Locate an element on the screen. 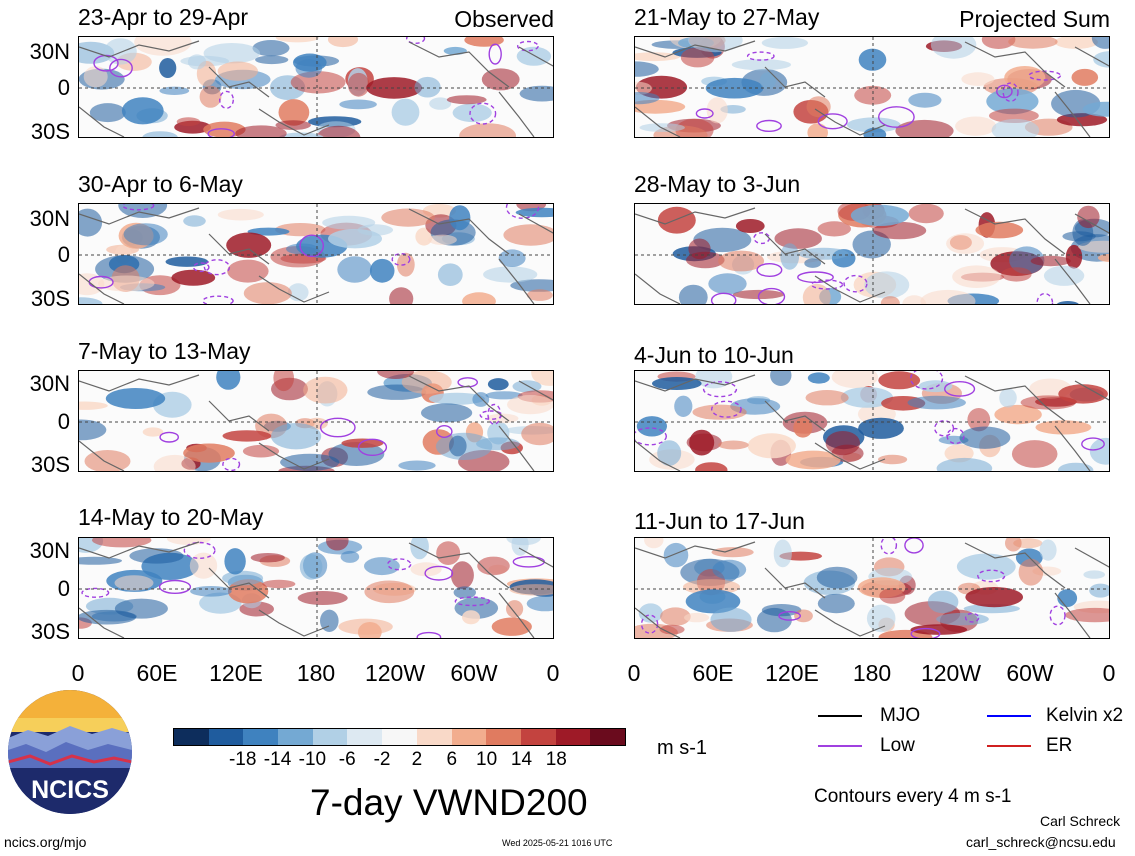 This screenshot has width=1135, height=856. ylabel-30n: 30N is located at coordinates (49, 51).